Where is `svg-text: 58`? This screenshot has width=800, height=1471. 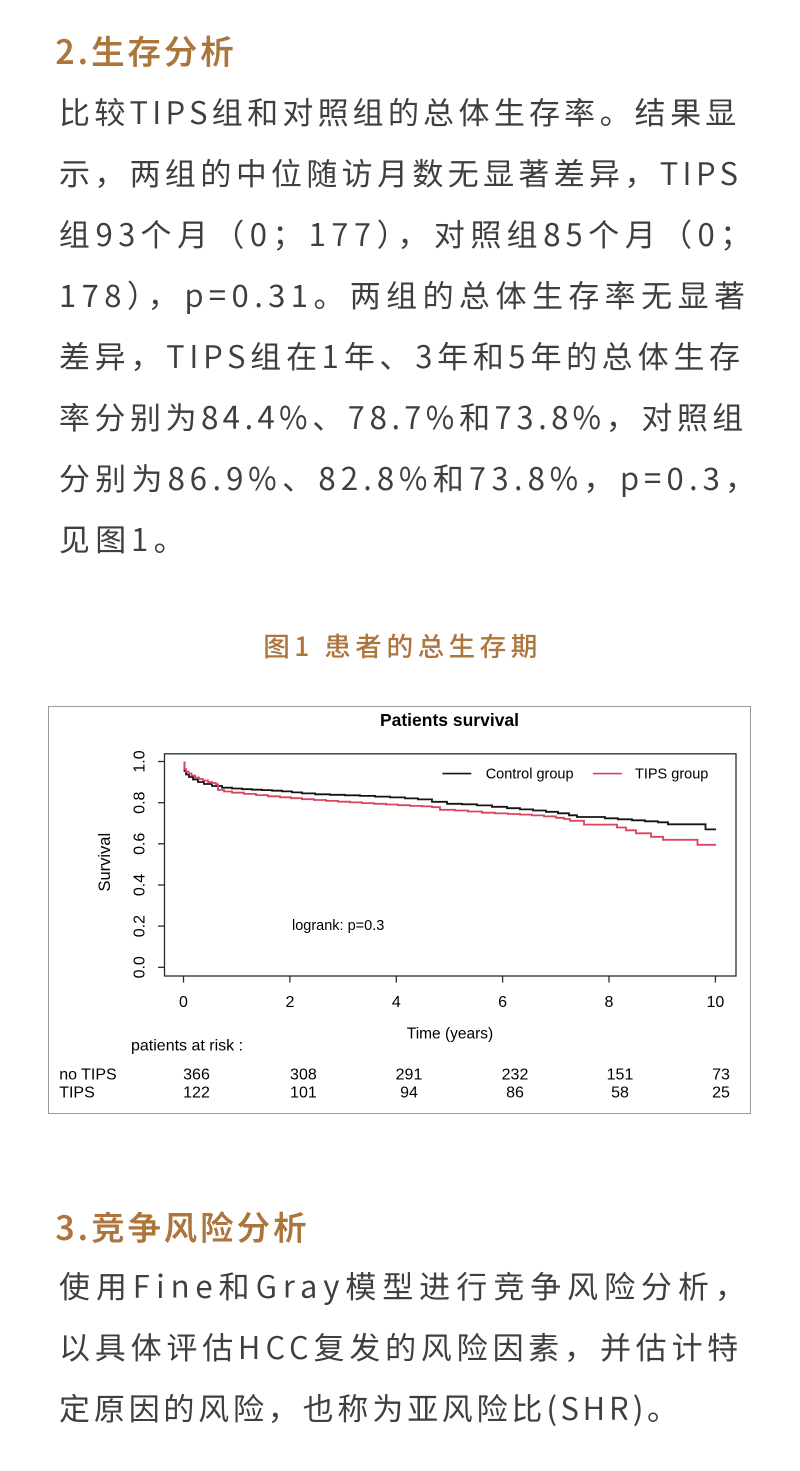
svg-text: 58 is located at coordinates (620, 1093).